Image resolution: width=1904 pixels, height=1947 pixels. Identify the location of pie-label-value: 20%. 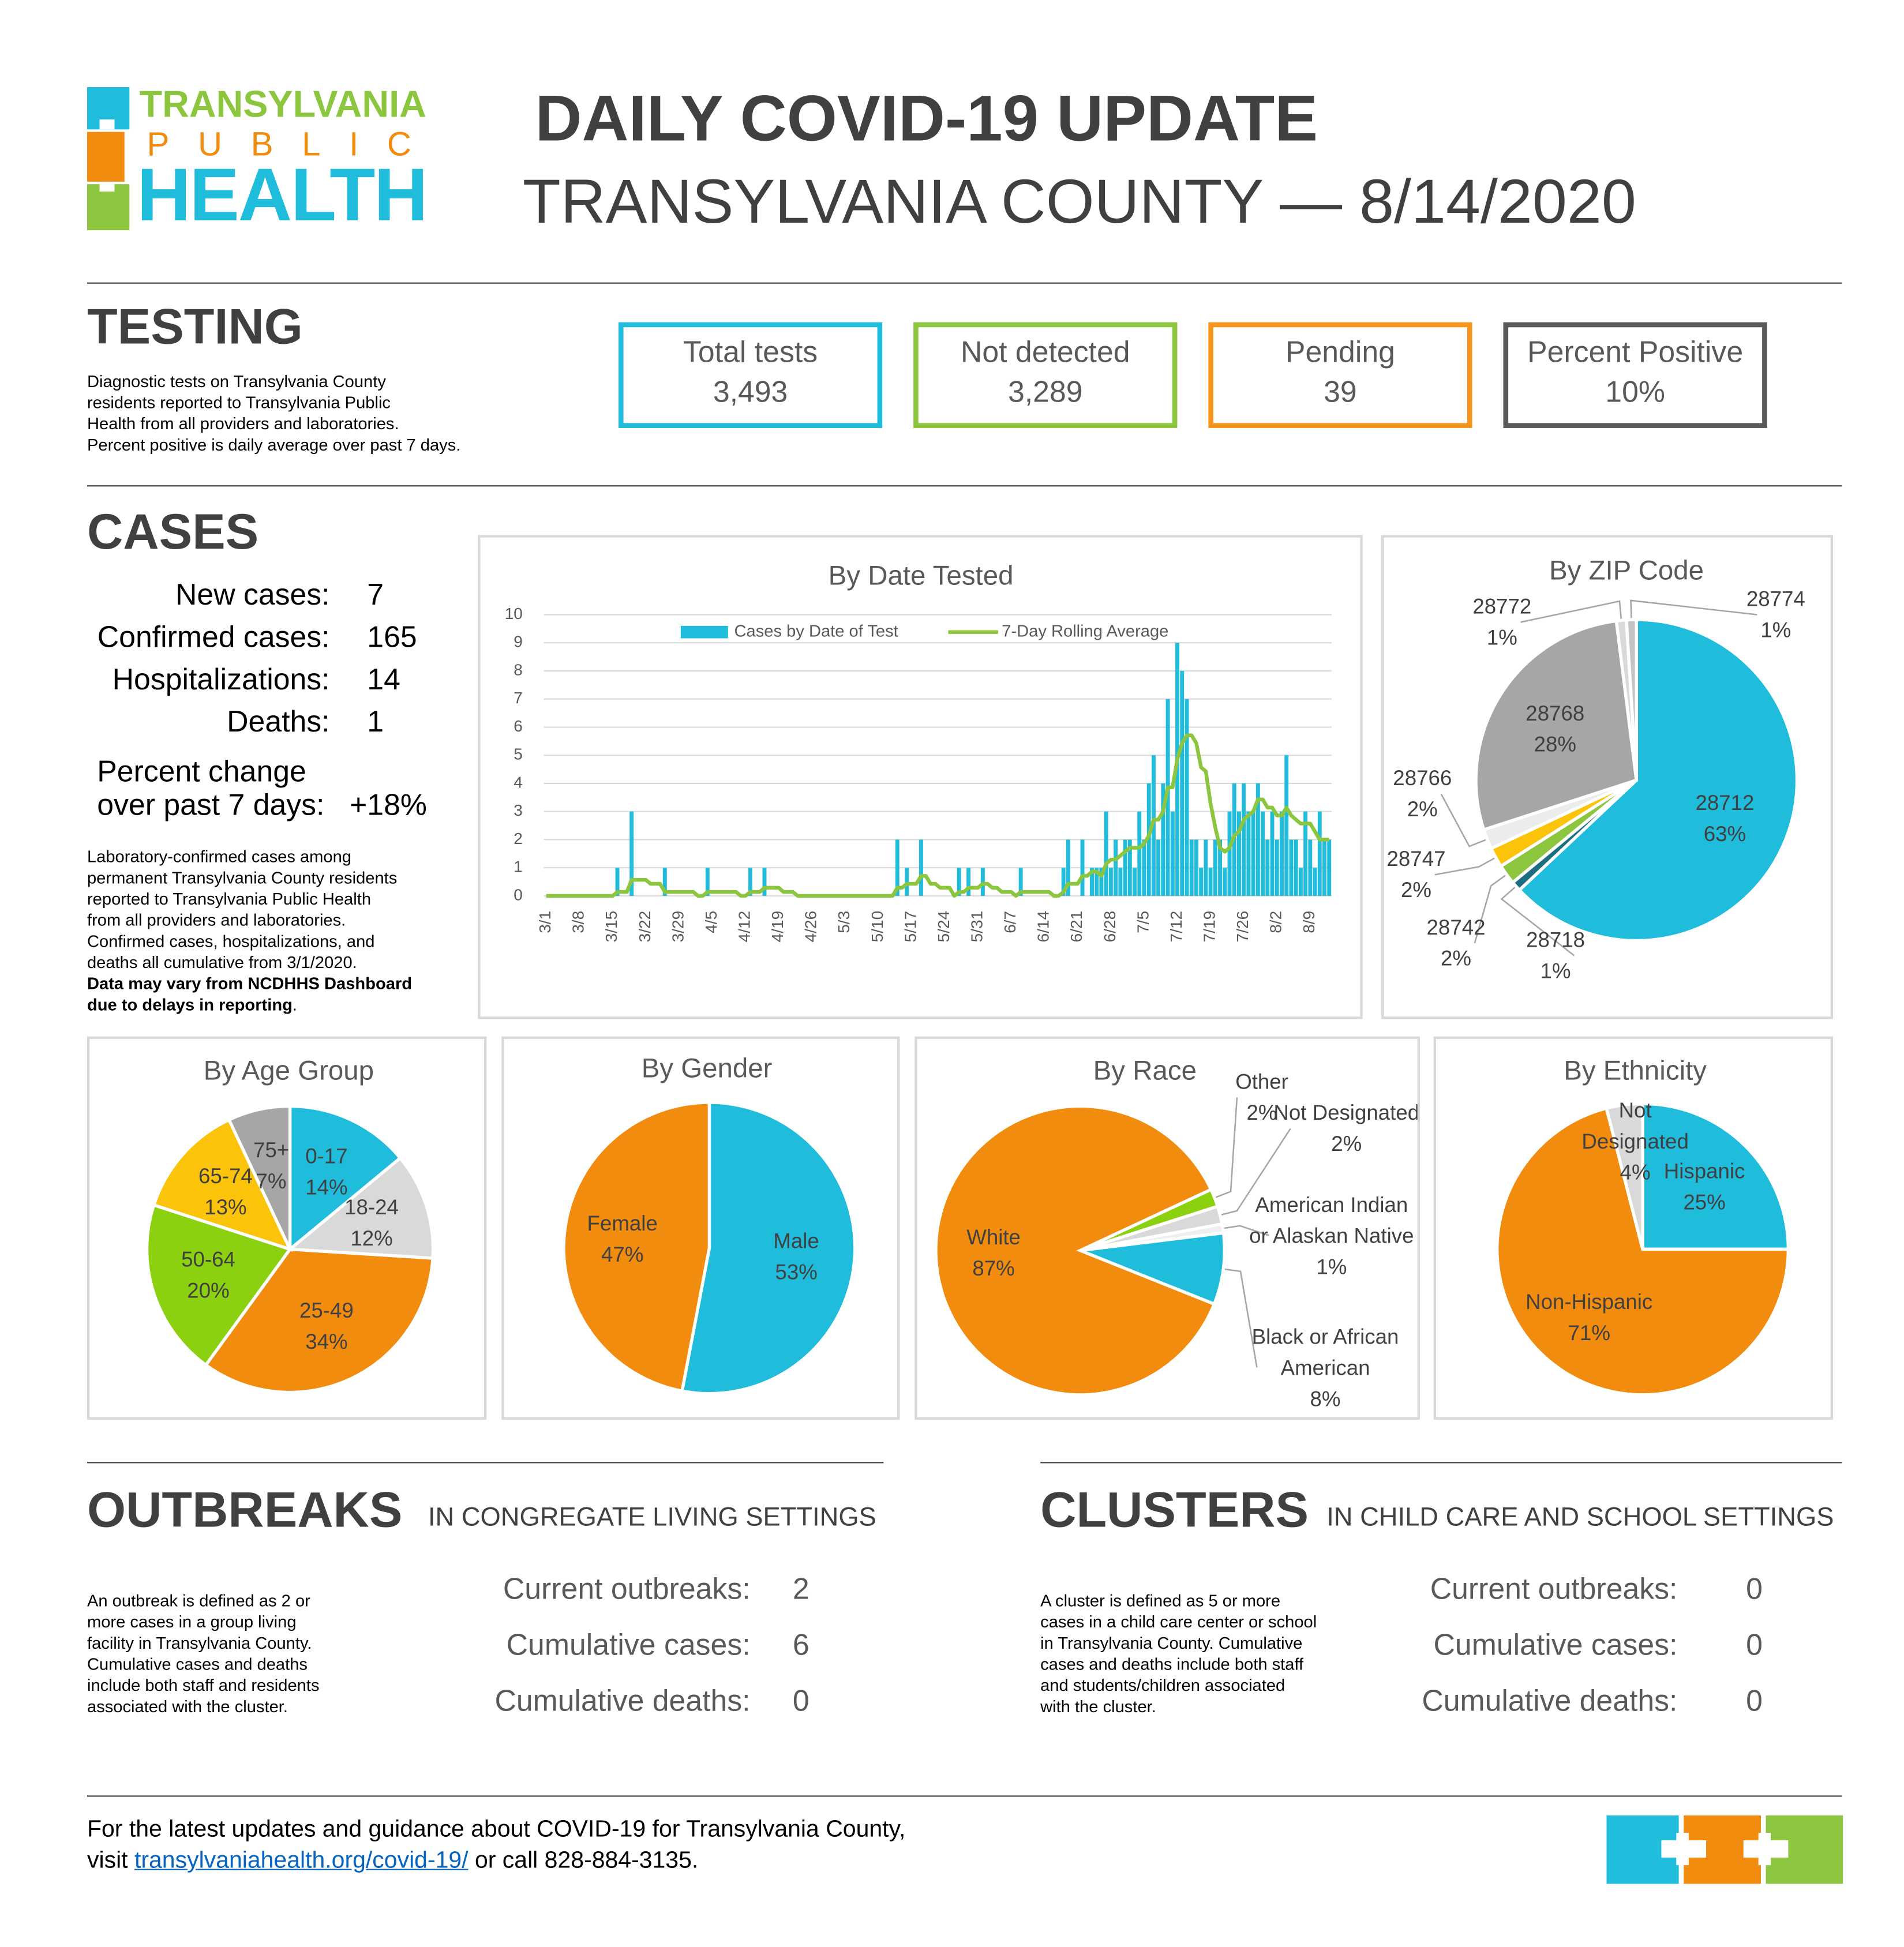
(208, 1291).